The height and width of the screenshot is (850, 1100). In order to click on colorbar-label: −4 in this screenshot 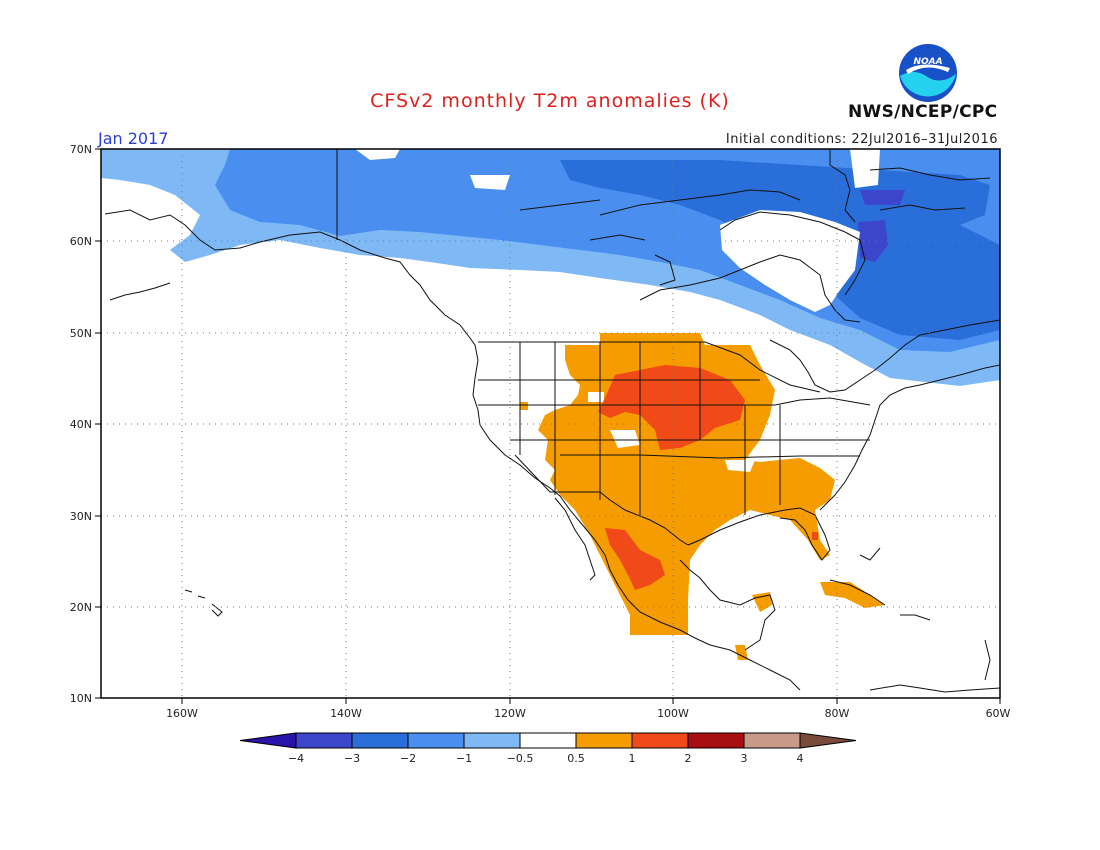, I will do `click(296, 758)`.